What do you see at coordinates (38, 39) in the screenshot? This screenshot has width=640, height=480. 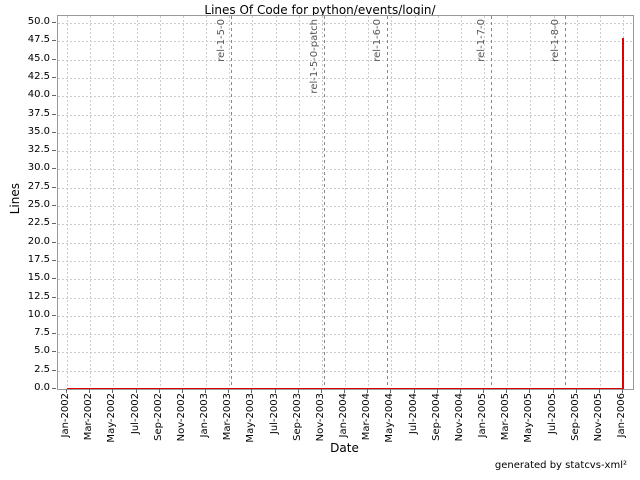 I see `y-tick-label: 47.5` at bounding box center [38, 39].